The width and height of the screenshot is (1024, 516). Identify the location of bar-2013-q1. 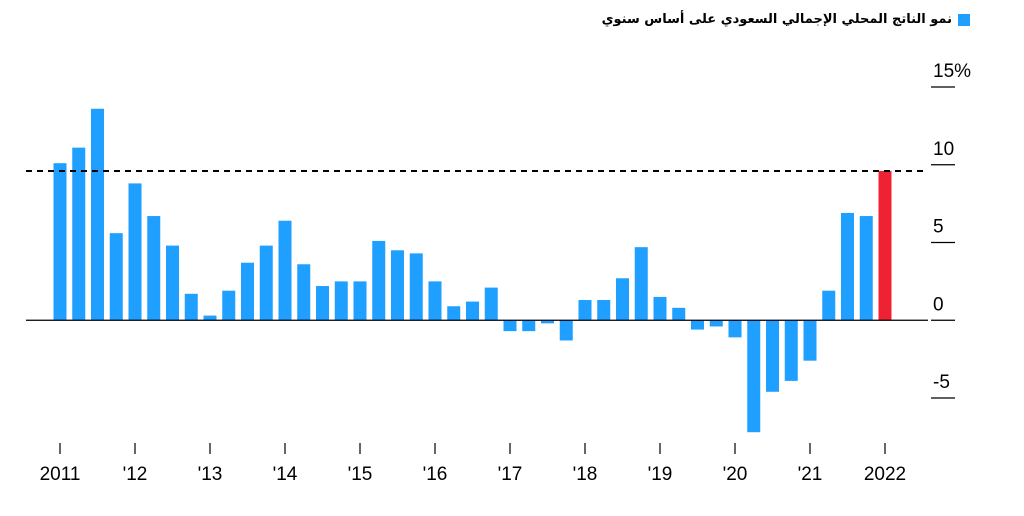
(210, 318).